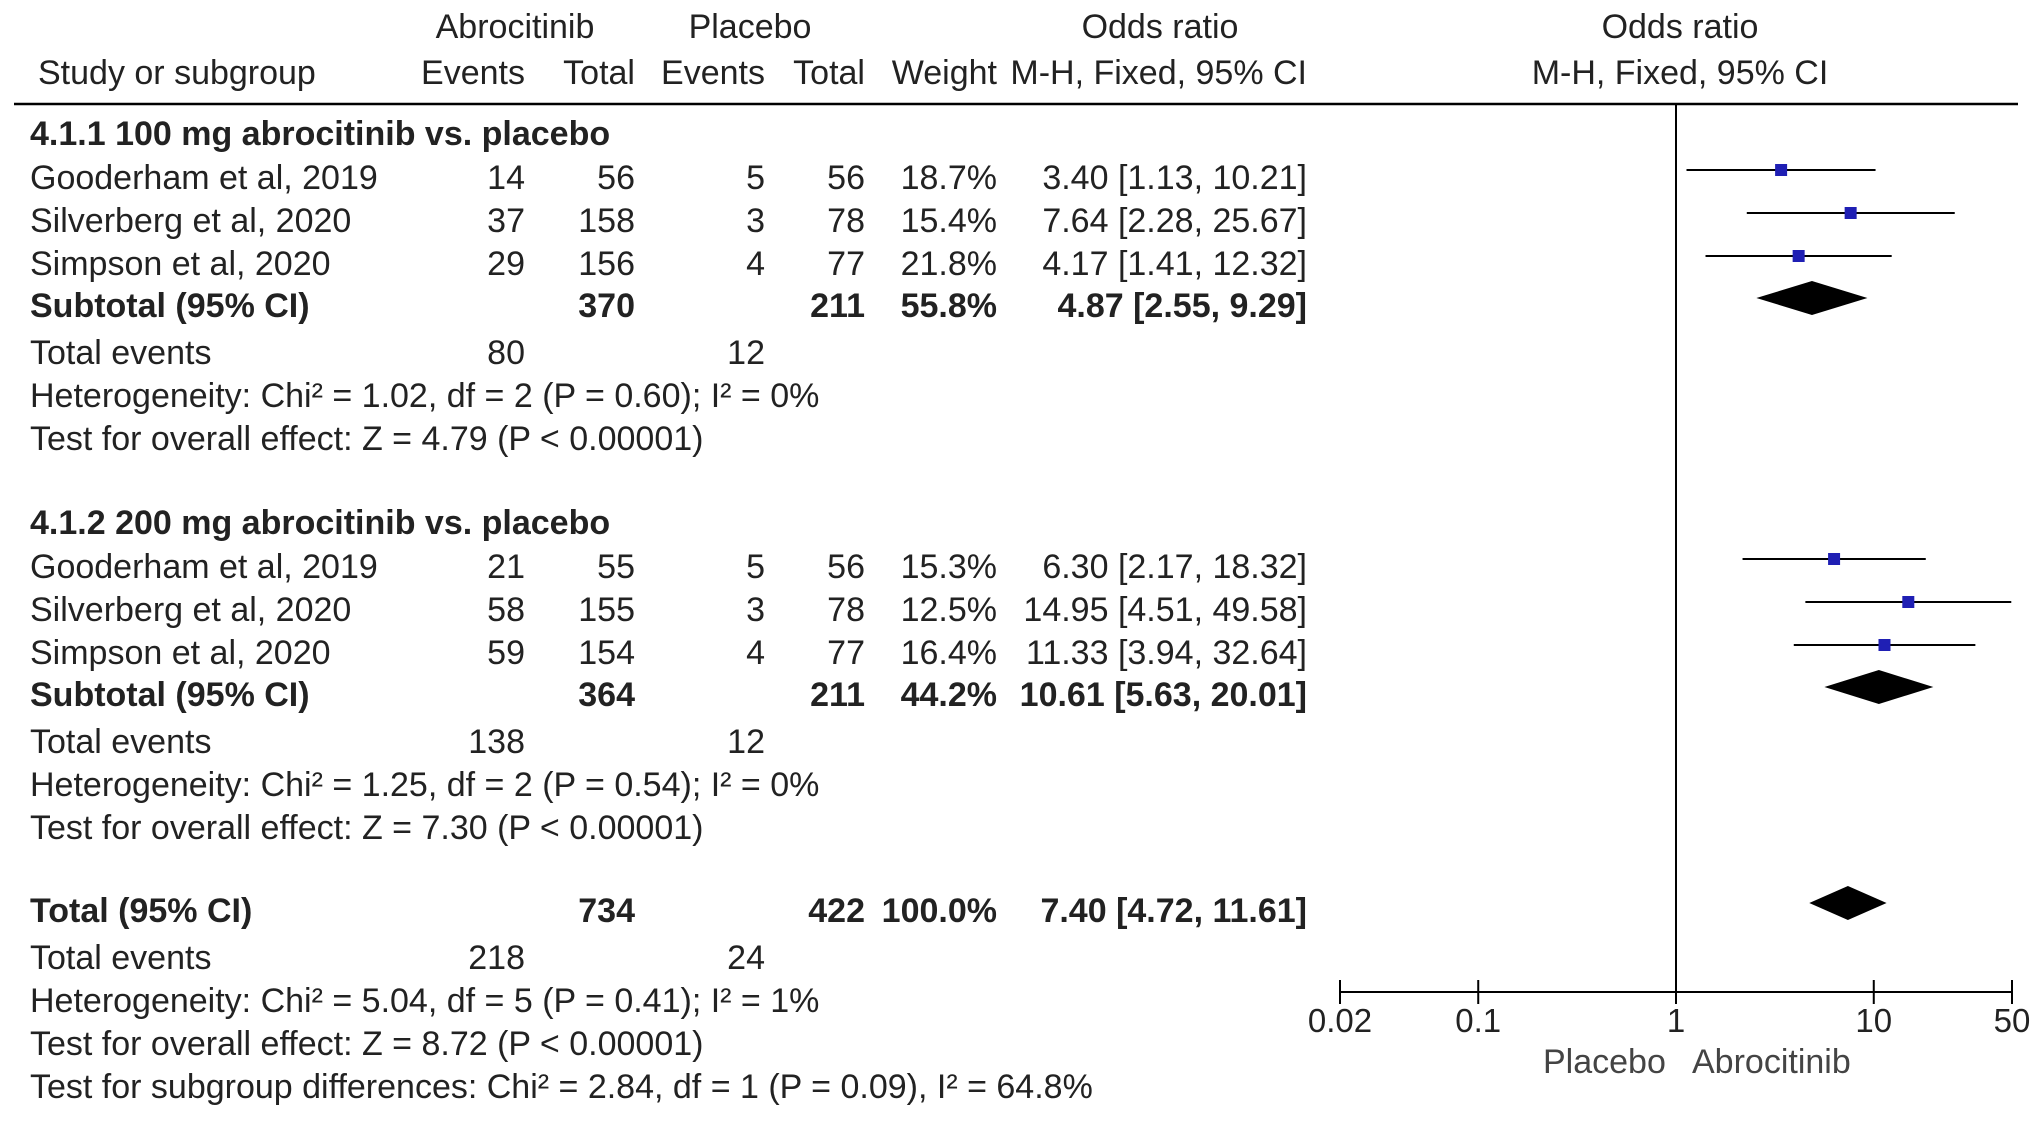 The image size is (2032, 1125). I want to click on subtotal-total-abrocitinib: 370, so click(606, 306).